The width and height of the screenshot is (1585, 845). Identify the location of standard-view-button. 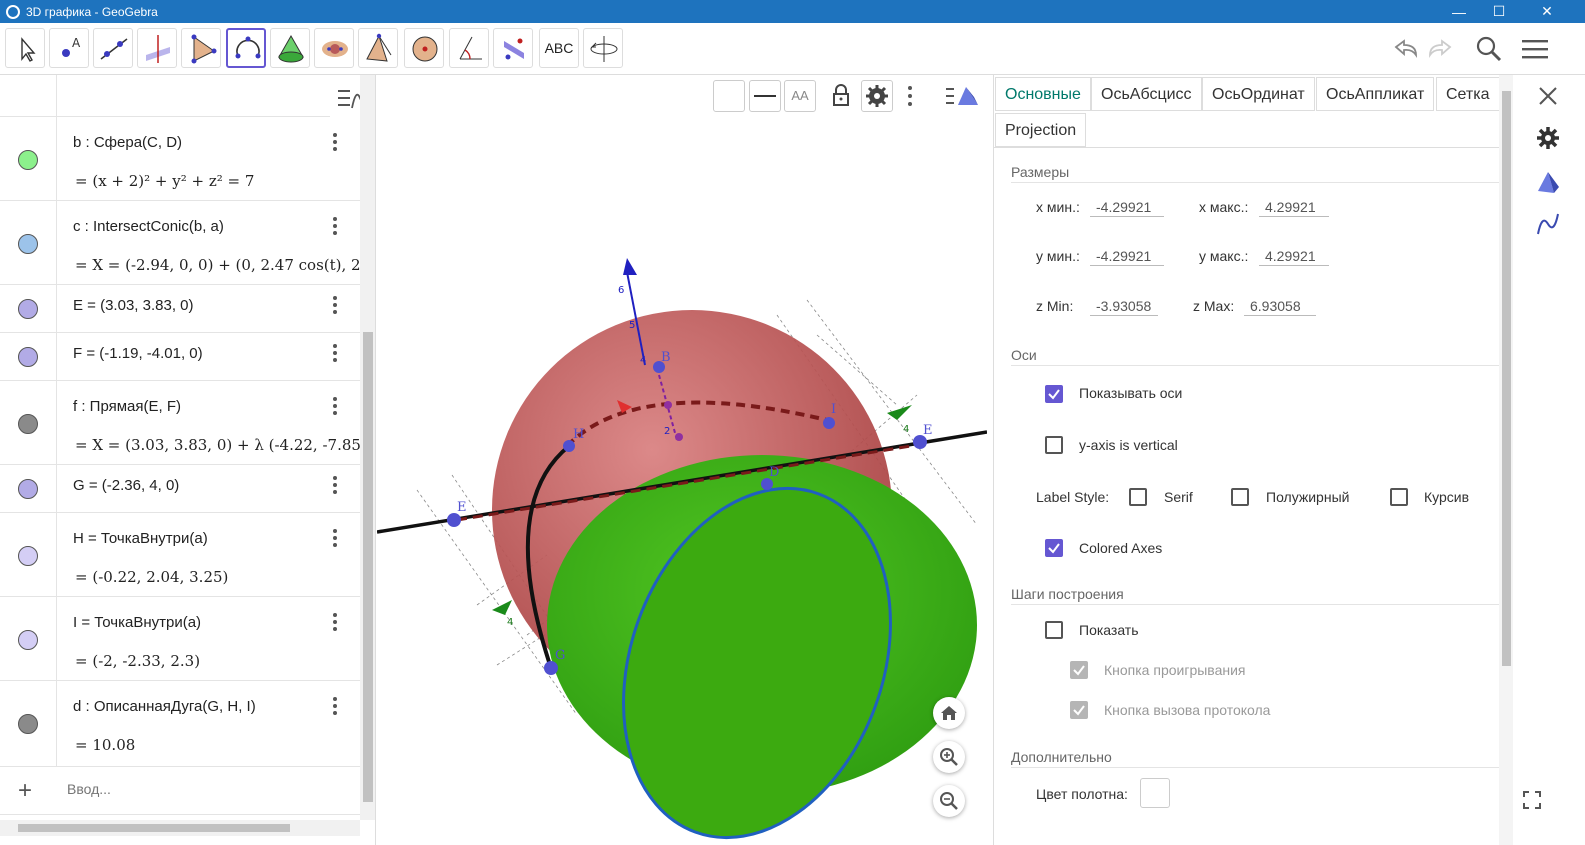
(949, 713).